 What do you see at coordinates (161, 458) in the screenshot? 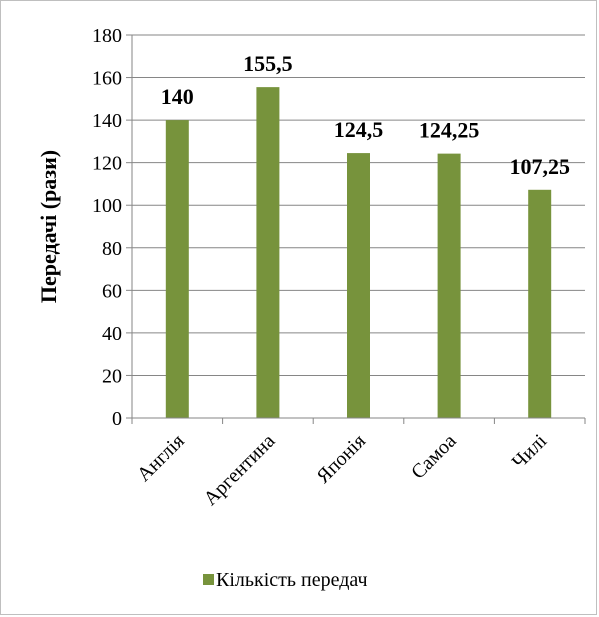
I see `category-label: Англія` at bounding box center [161, 458].